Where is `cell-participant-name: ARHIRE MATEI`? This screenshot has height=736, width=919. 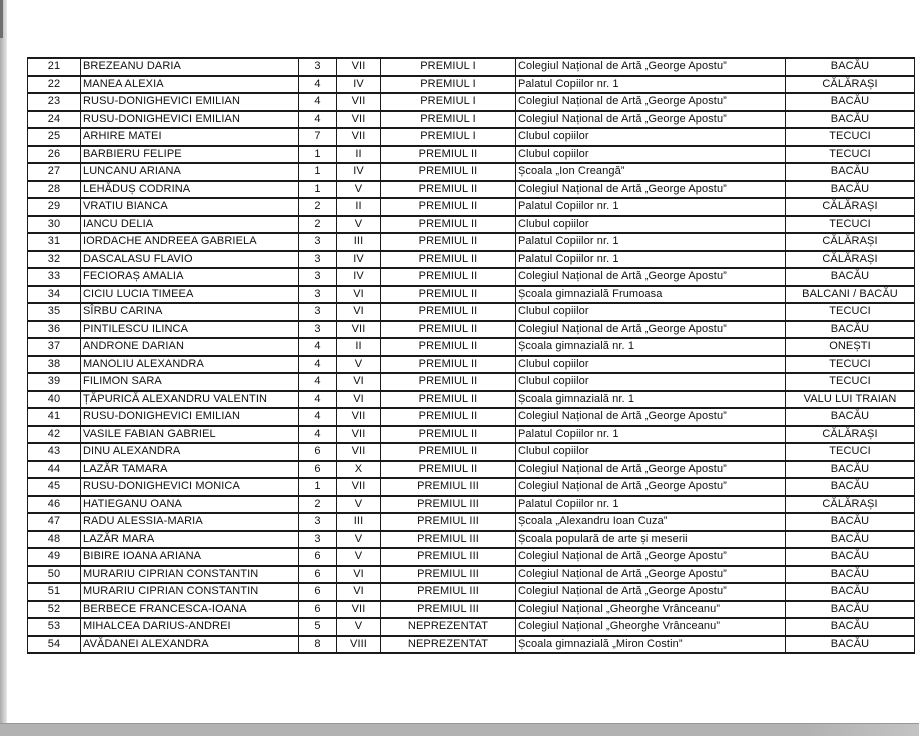
cell-participant-name: ARHIRE MATEI is located at coordinates (189, 137).